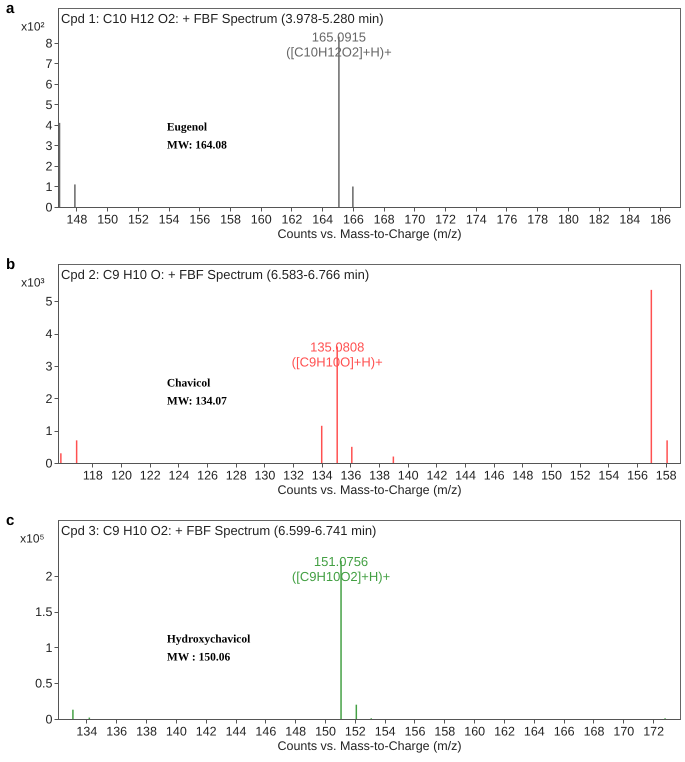 The image size is (685, 762). I want to click on chart-subtitle: Cpd 1: C10 H12 O2: + FBF Spectrum (3.978-5.280 min), so click(222, 18).